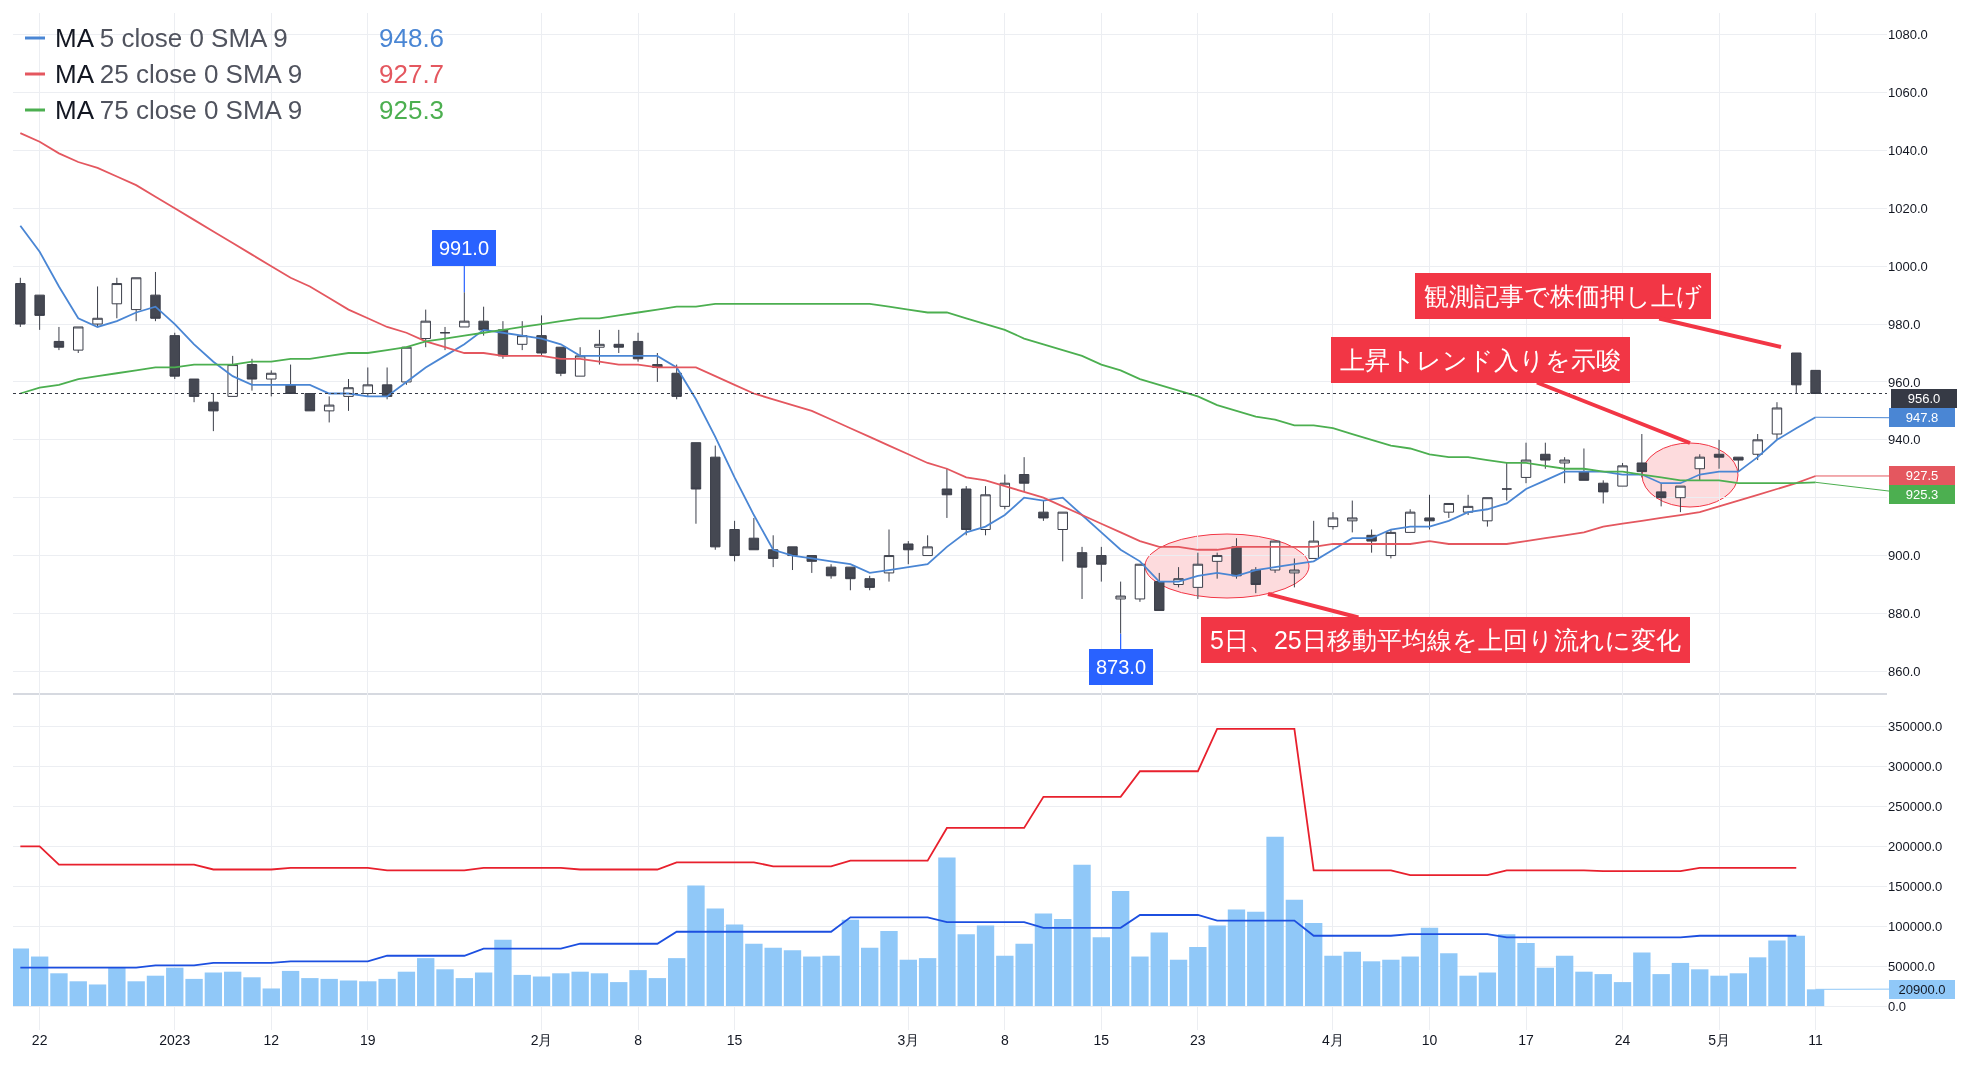  Describe the element at coordinates (1924, 398) in the screenshot. I see `ref-line-label: 956.0` at that location.